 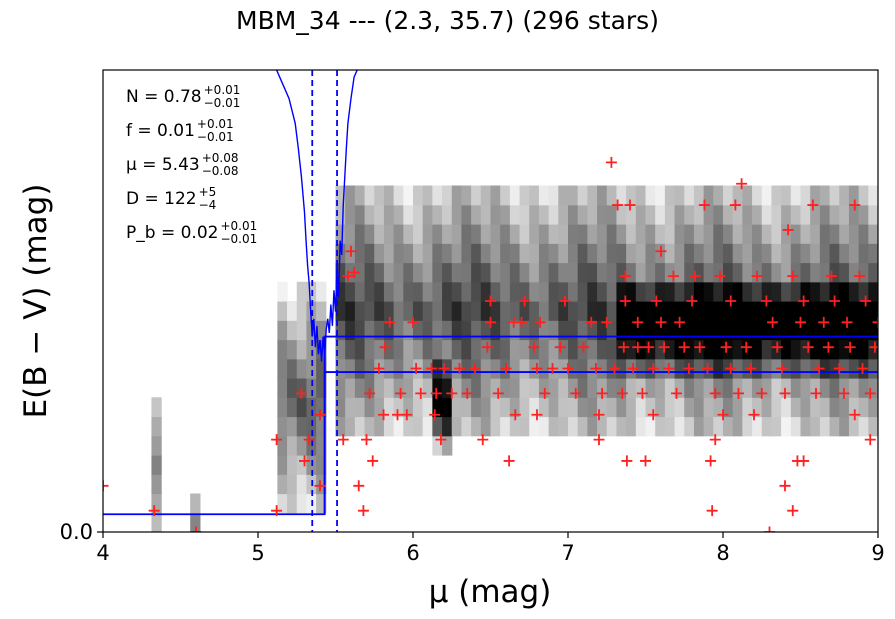 What do you see at coordinates (163, 165) in the screenshot?
I see `fit-annotation: μ = 5.43` at bounding box center [163, 165].